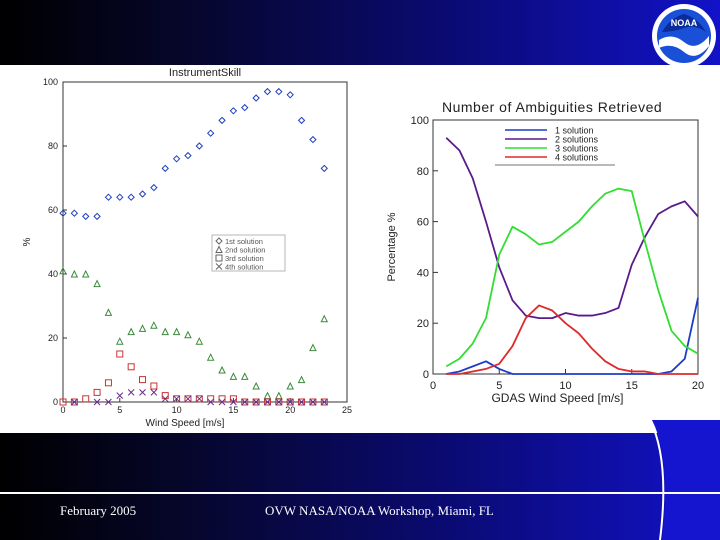 The height and width of the screenshot is (540, 720). What do you see at coordinates (392, 246) in the screenshot?
I see `y-axis-label: Percentage %` at bounding box center [392, 246].